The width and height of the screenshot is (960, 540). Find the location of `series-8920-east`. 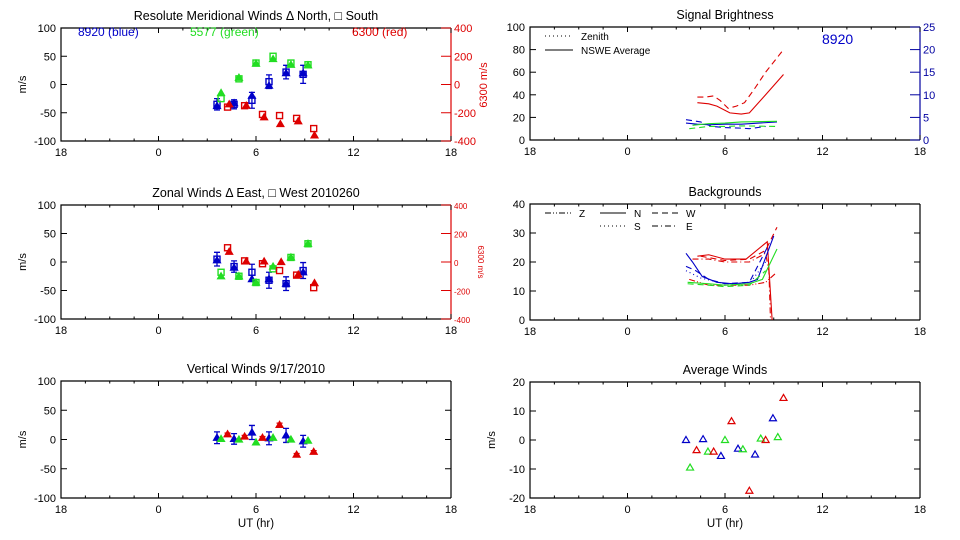

series-8920-east is located at coordinates (260, 271).